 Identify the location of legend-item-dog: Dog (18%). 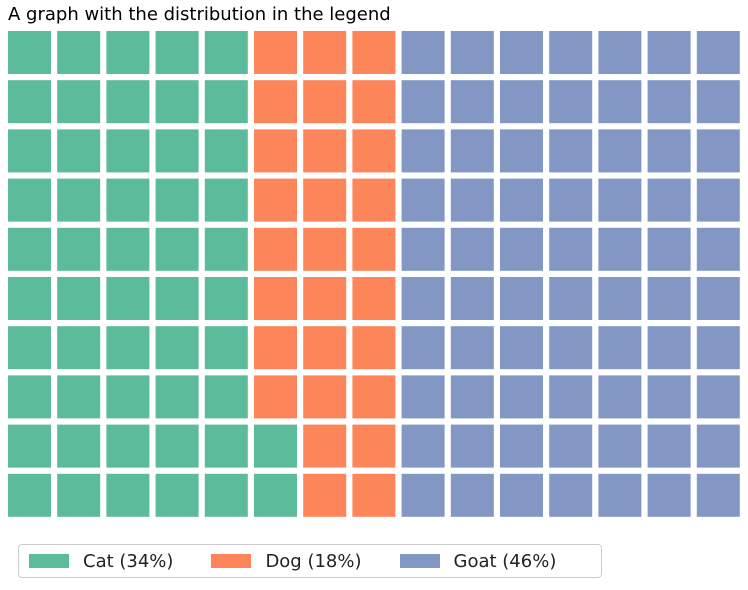
(286, 561).